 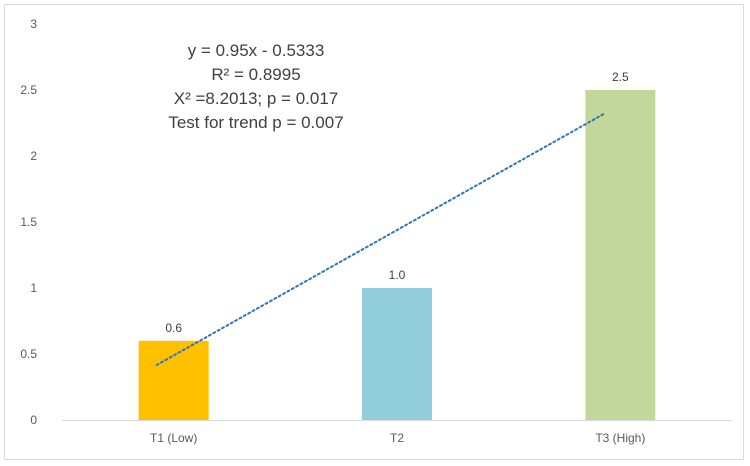 I want to click on y-tick-label: 1.5, so click(x=28, y=222).